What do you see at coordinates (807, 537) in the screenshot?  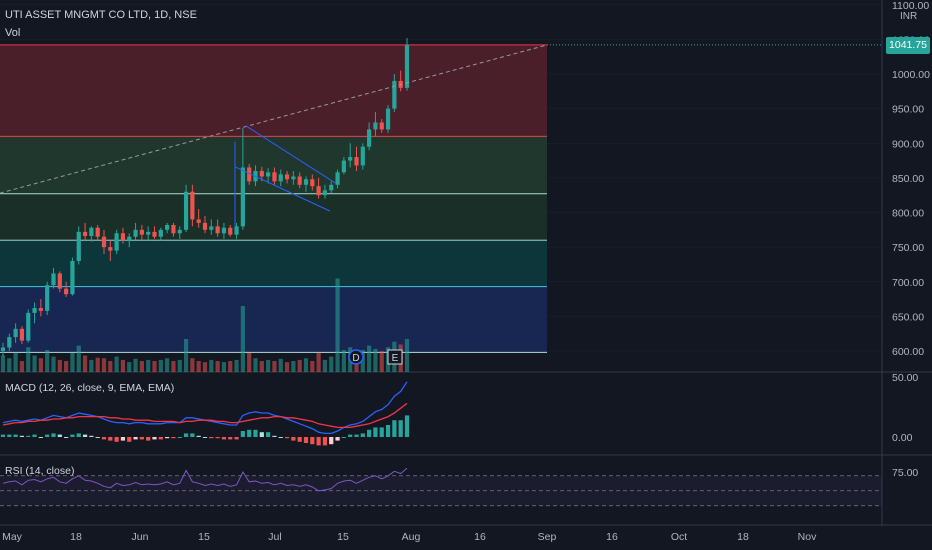 I see `time-tick-label: Nov` at bounding box center [807, 537].